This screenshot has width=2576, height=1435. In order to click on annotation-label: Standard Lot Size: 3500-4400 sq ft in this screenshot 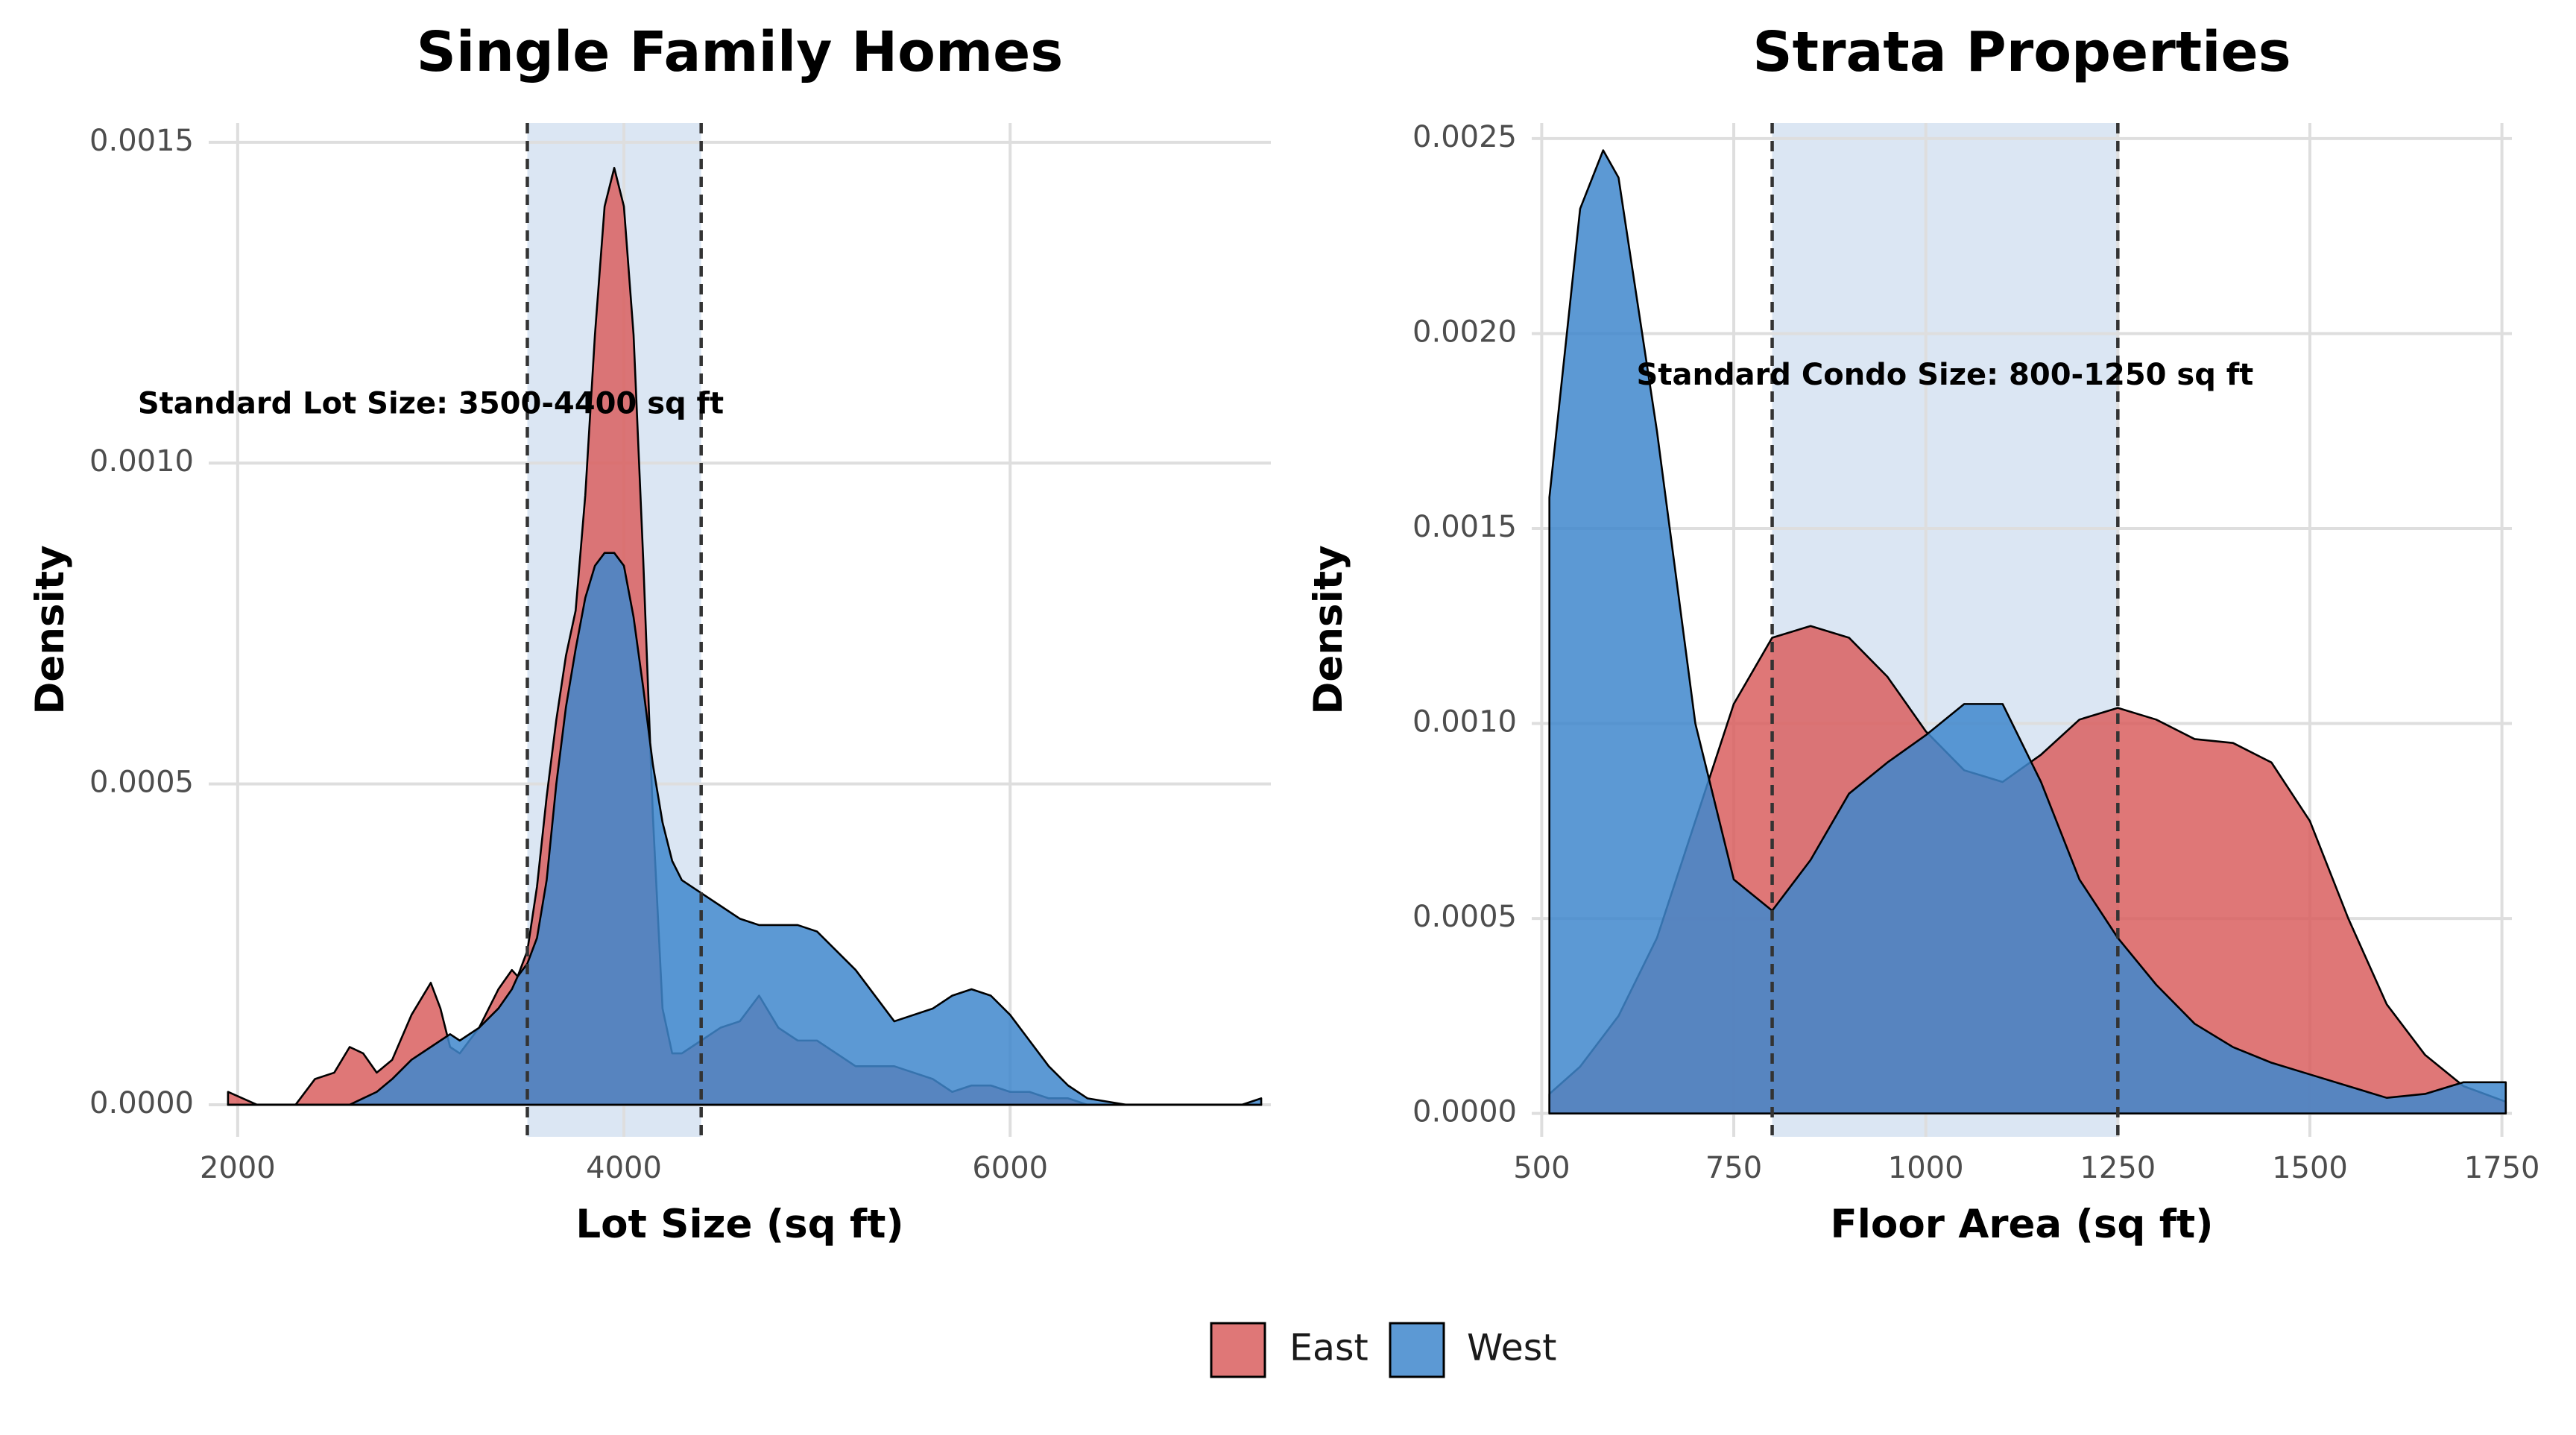, I will do `click(431, 404)`.